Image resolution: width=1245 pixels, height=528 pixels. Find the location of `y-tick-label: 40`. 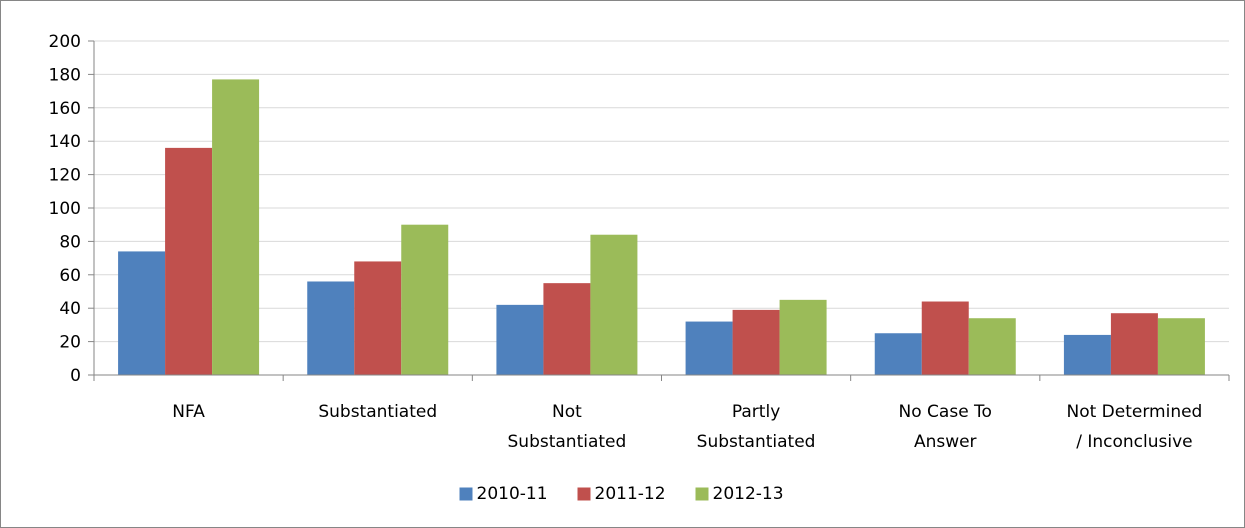

y-tick-label: 40 is located at coordinates (70, 309).